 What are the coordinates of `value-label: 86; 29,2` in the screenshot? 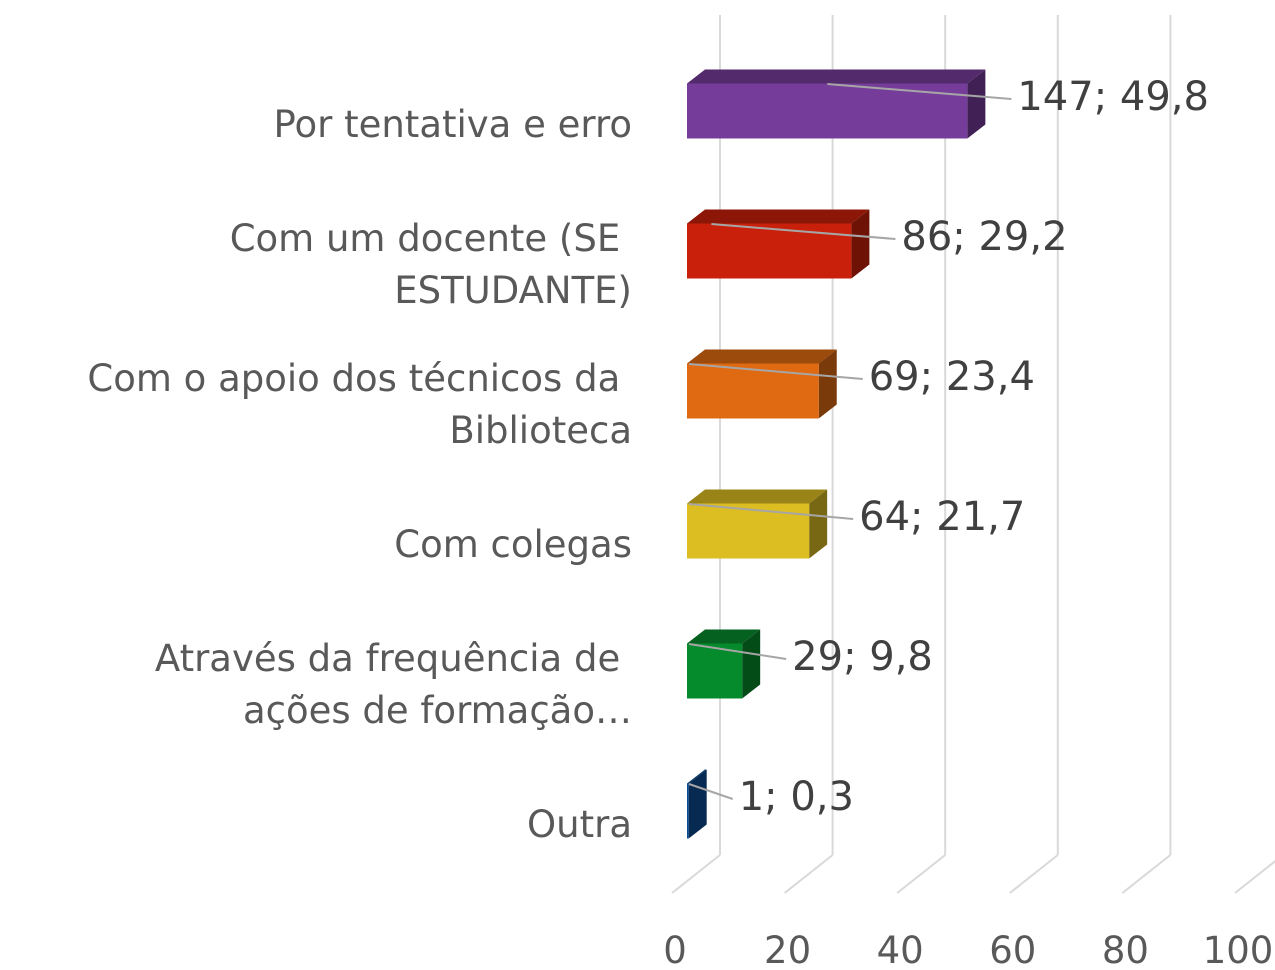 It's located at (984, 237).